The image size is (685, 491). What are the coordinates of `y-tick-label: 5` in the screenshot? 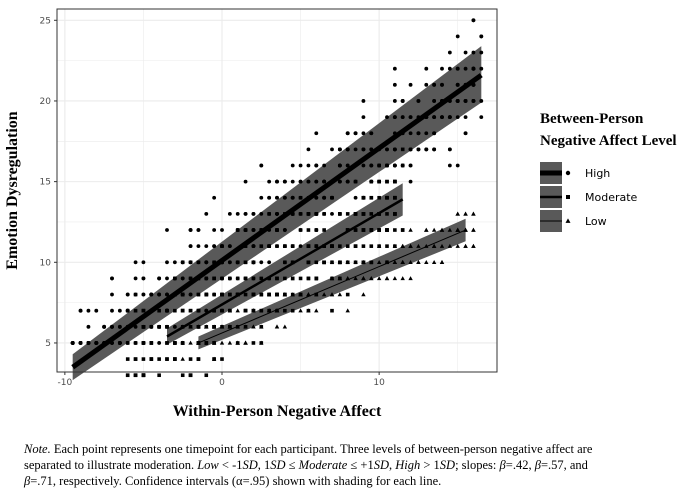 It's located at (48, 344).